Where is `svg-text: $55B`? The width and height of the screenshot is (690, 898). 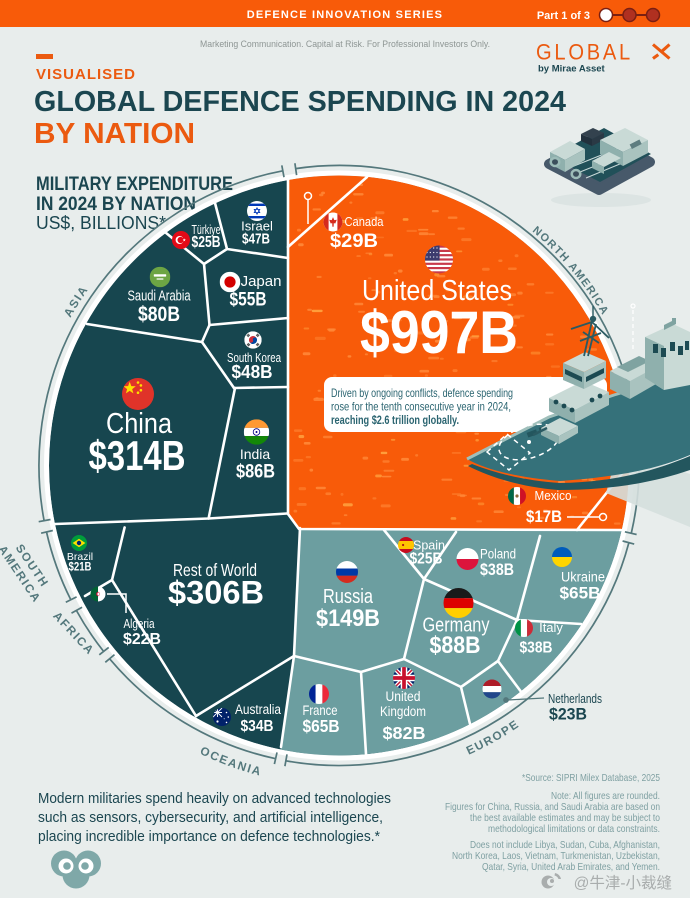 svg-text: $55B is located at coordinates (248, 300).